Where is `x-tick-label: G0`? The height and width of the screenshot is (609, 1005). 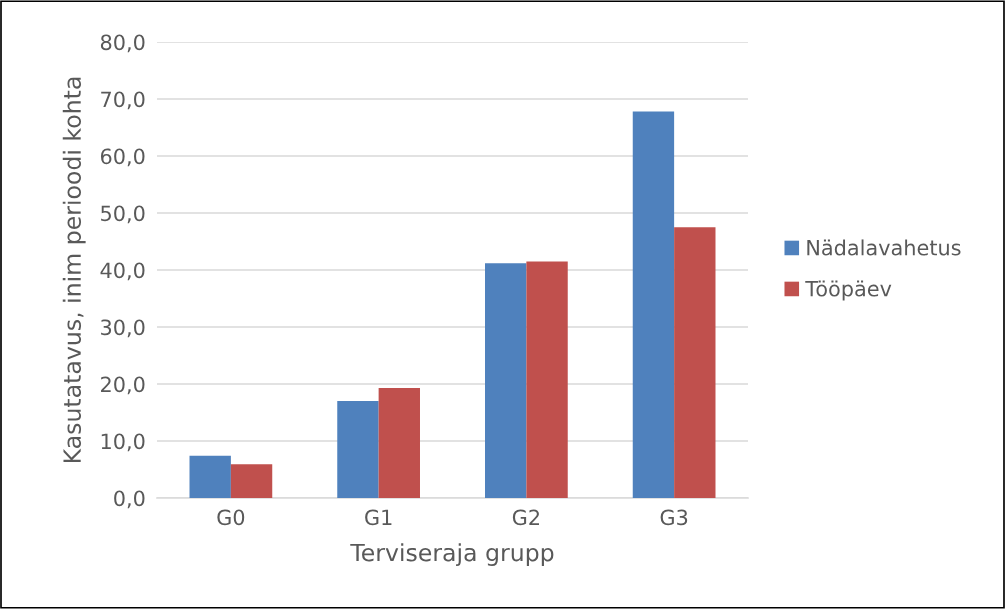
x-tick-label: G0 is located at coordinates (231, 517).